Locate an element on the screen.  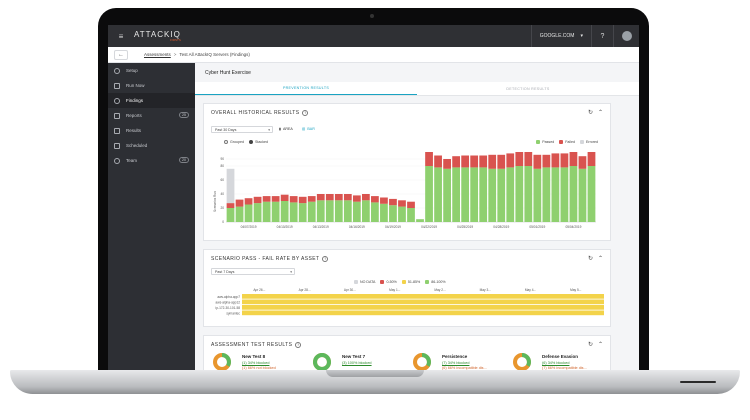
sidebar-item-reports: Reports 25 is located at coordinates (151, 115).